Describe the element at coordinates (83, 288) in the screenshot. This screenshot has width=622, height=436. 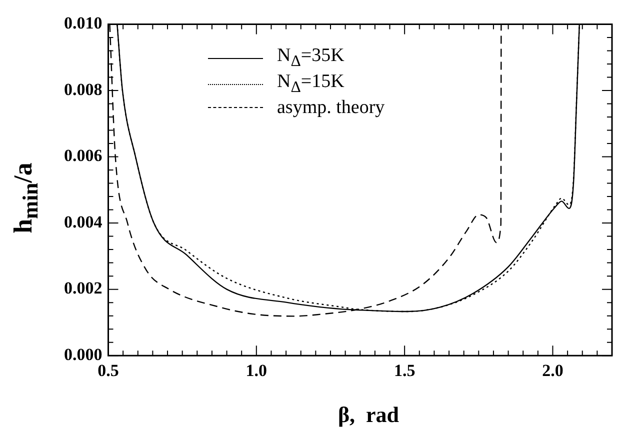
I see `y-tick-label: 0.002` at that location.